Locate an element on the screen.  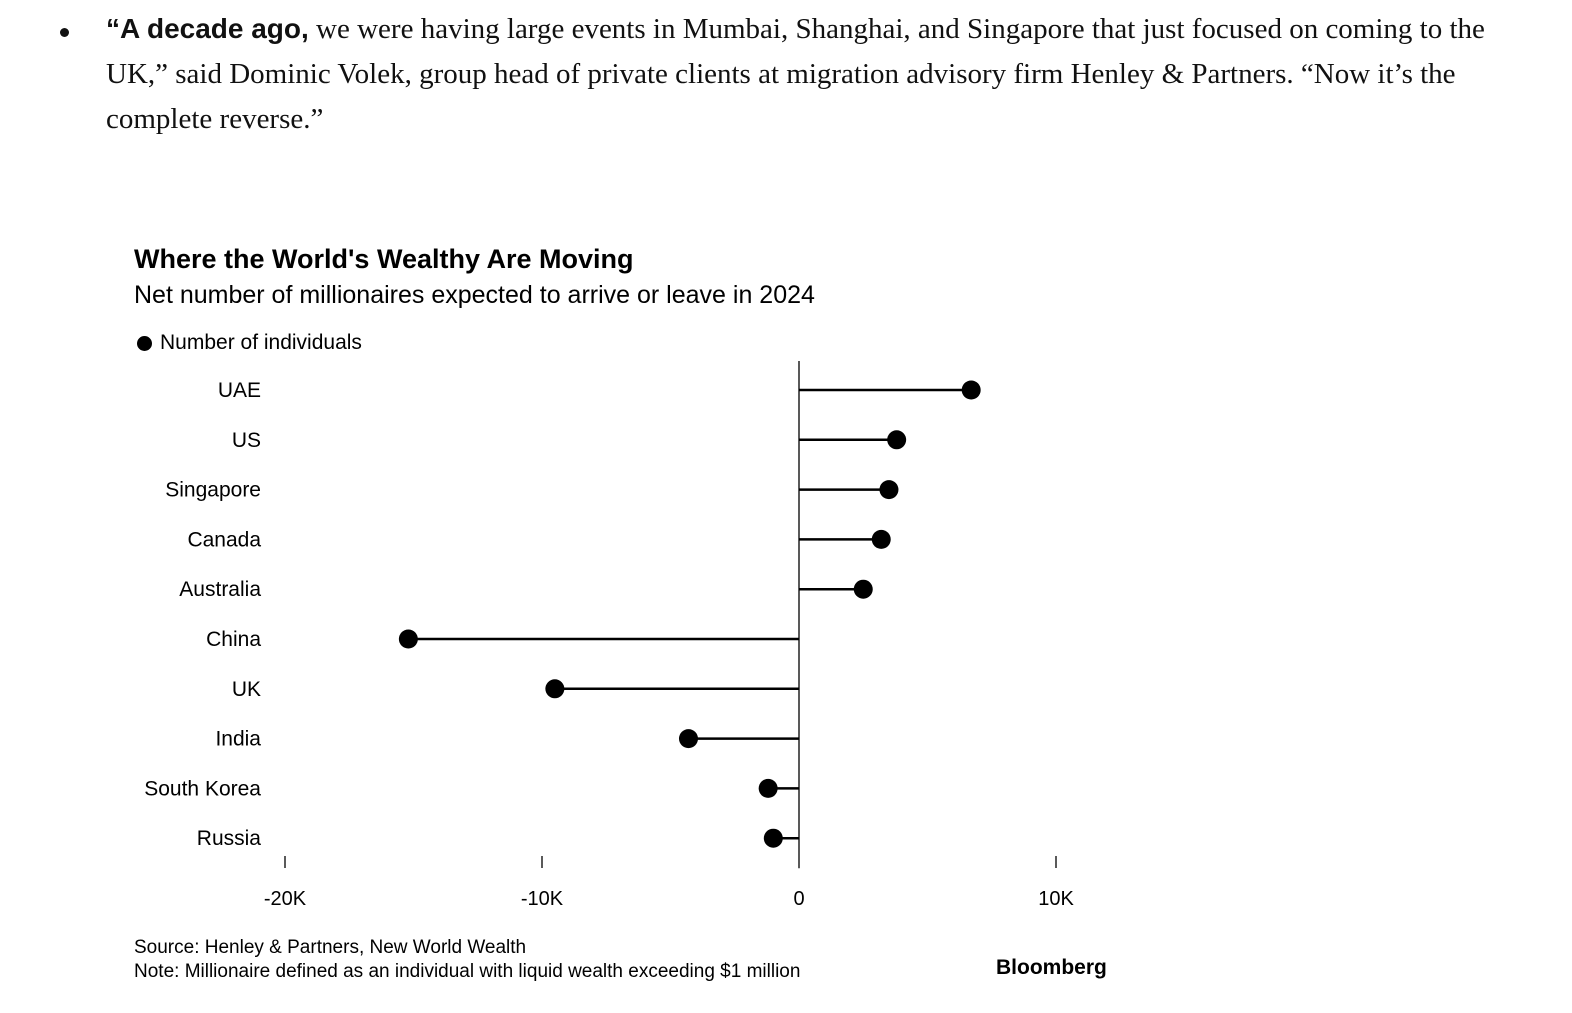
legend-label: Number of individuals is located at coordinates (261, 342).